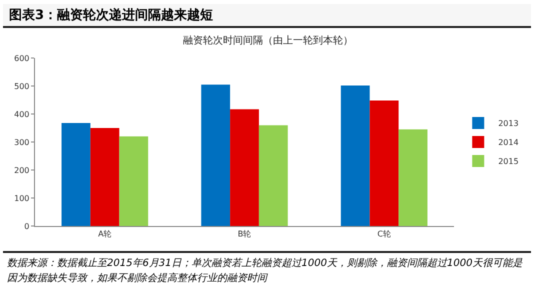  Describe the element at coordinates (27, 226) in the screenshot. I see `y-tick-label: 0` at that location.